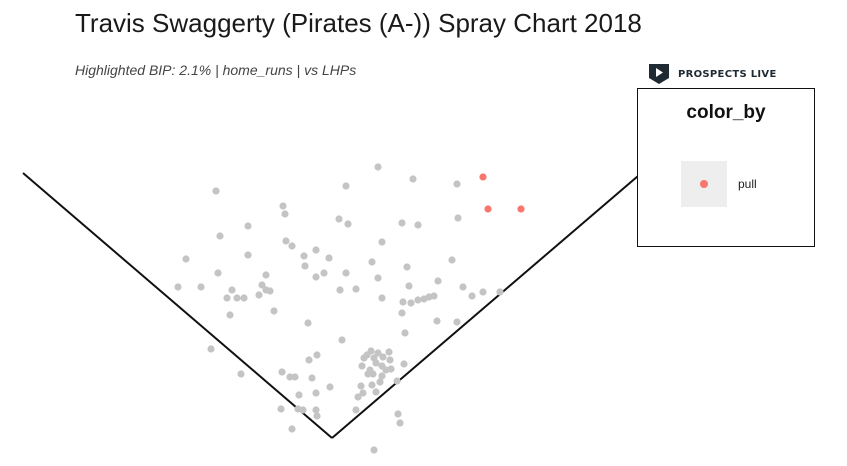 This screenshot has height=466, width=847. I want to click on brand-logo: PROSPECTS LIVE, so click(712, 74).